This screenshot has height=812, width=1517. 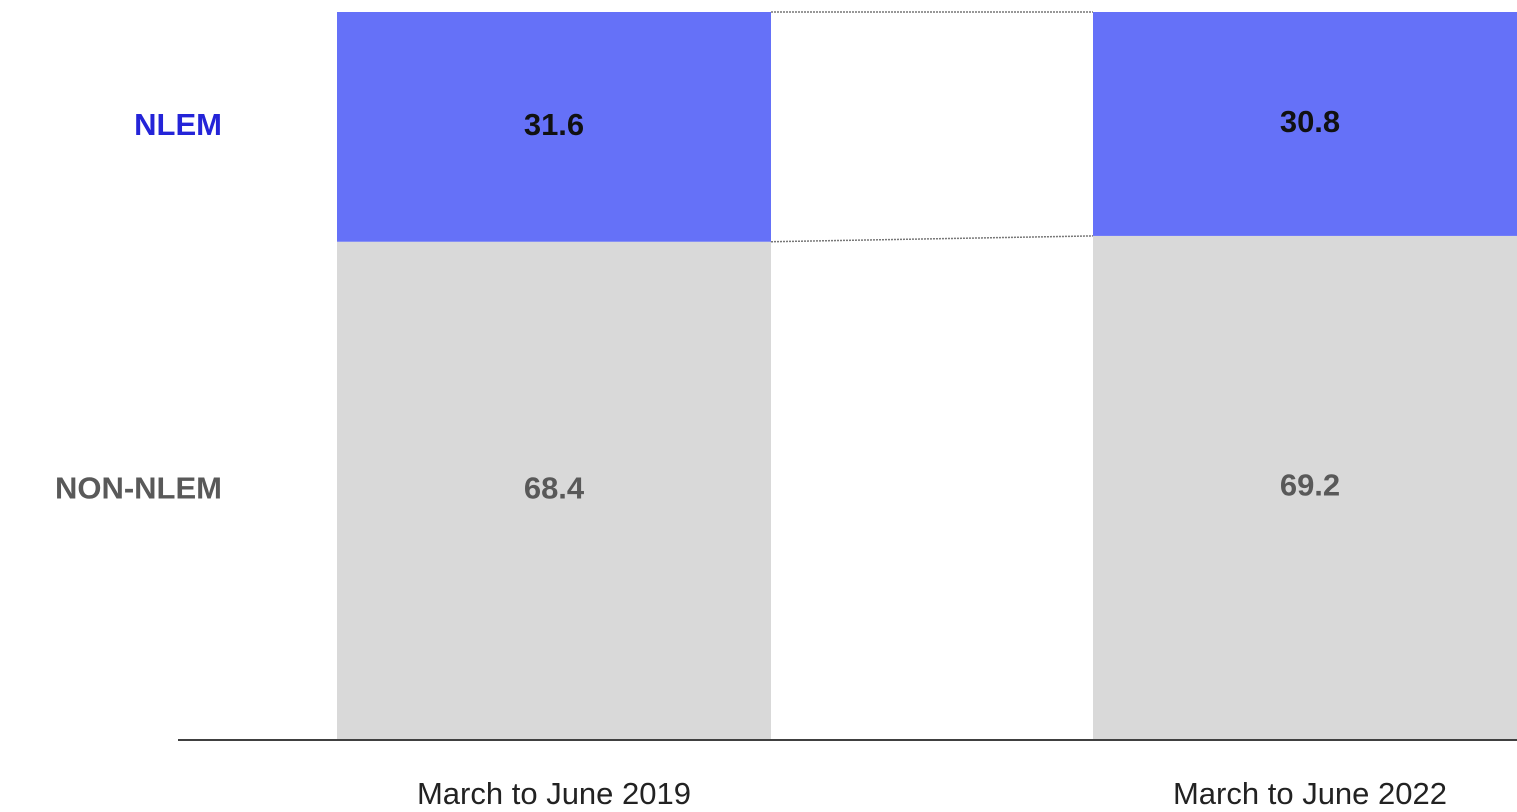 I want to click on series-name: NON-NLEM, so click(x=138, y=488).